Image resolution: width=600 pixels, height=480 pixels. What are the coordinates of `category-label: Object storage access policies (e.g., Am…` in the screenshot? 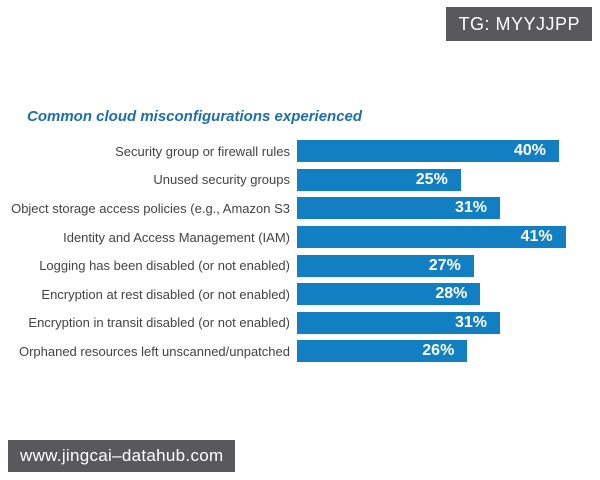 It's located at (150, 208).